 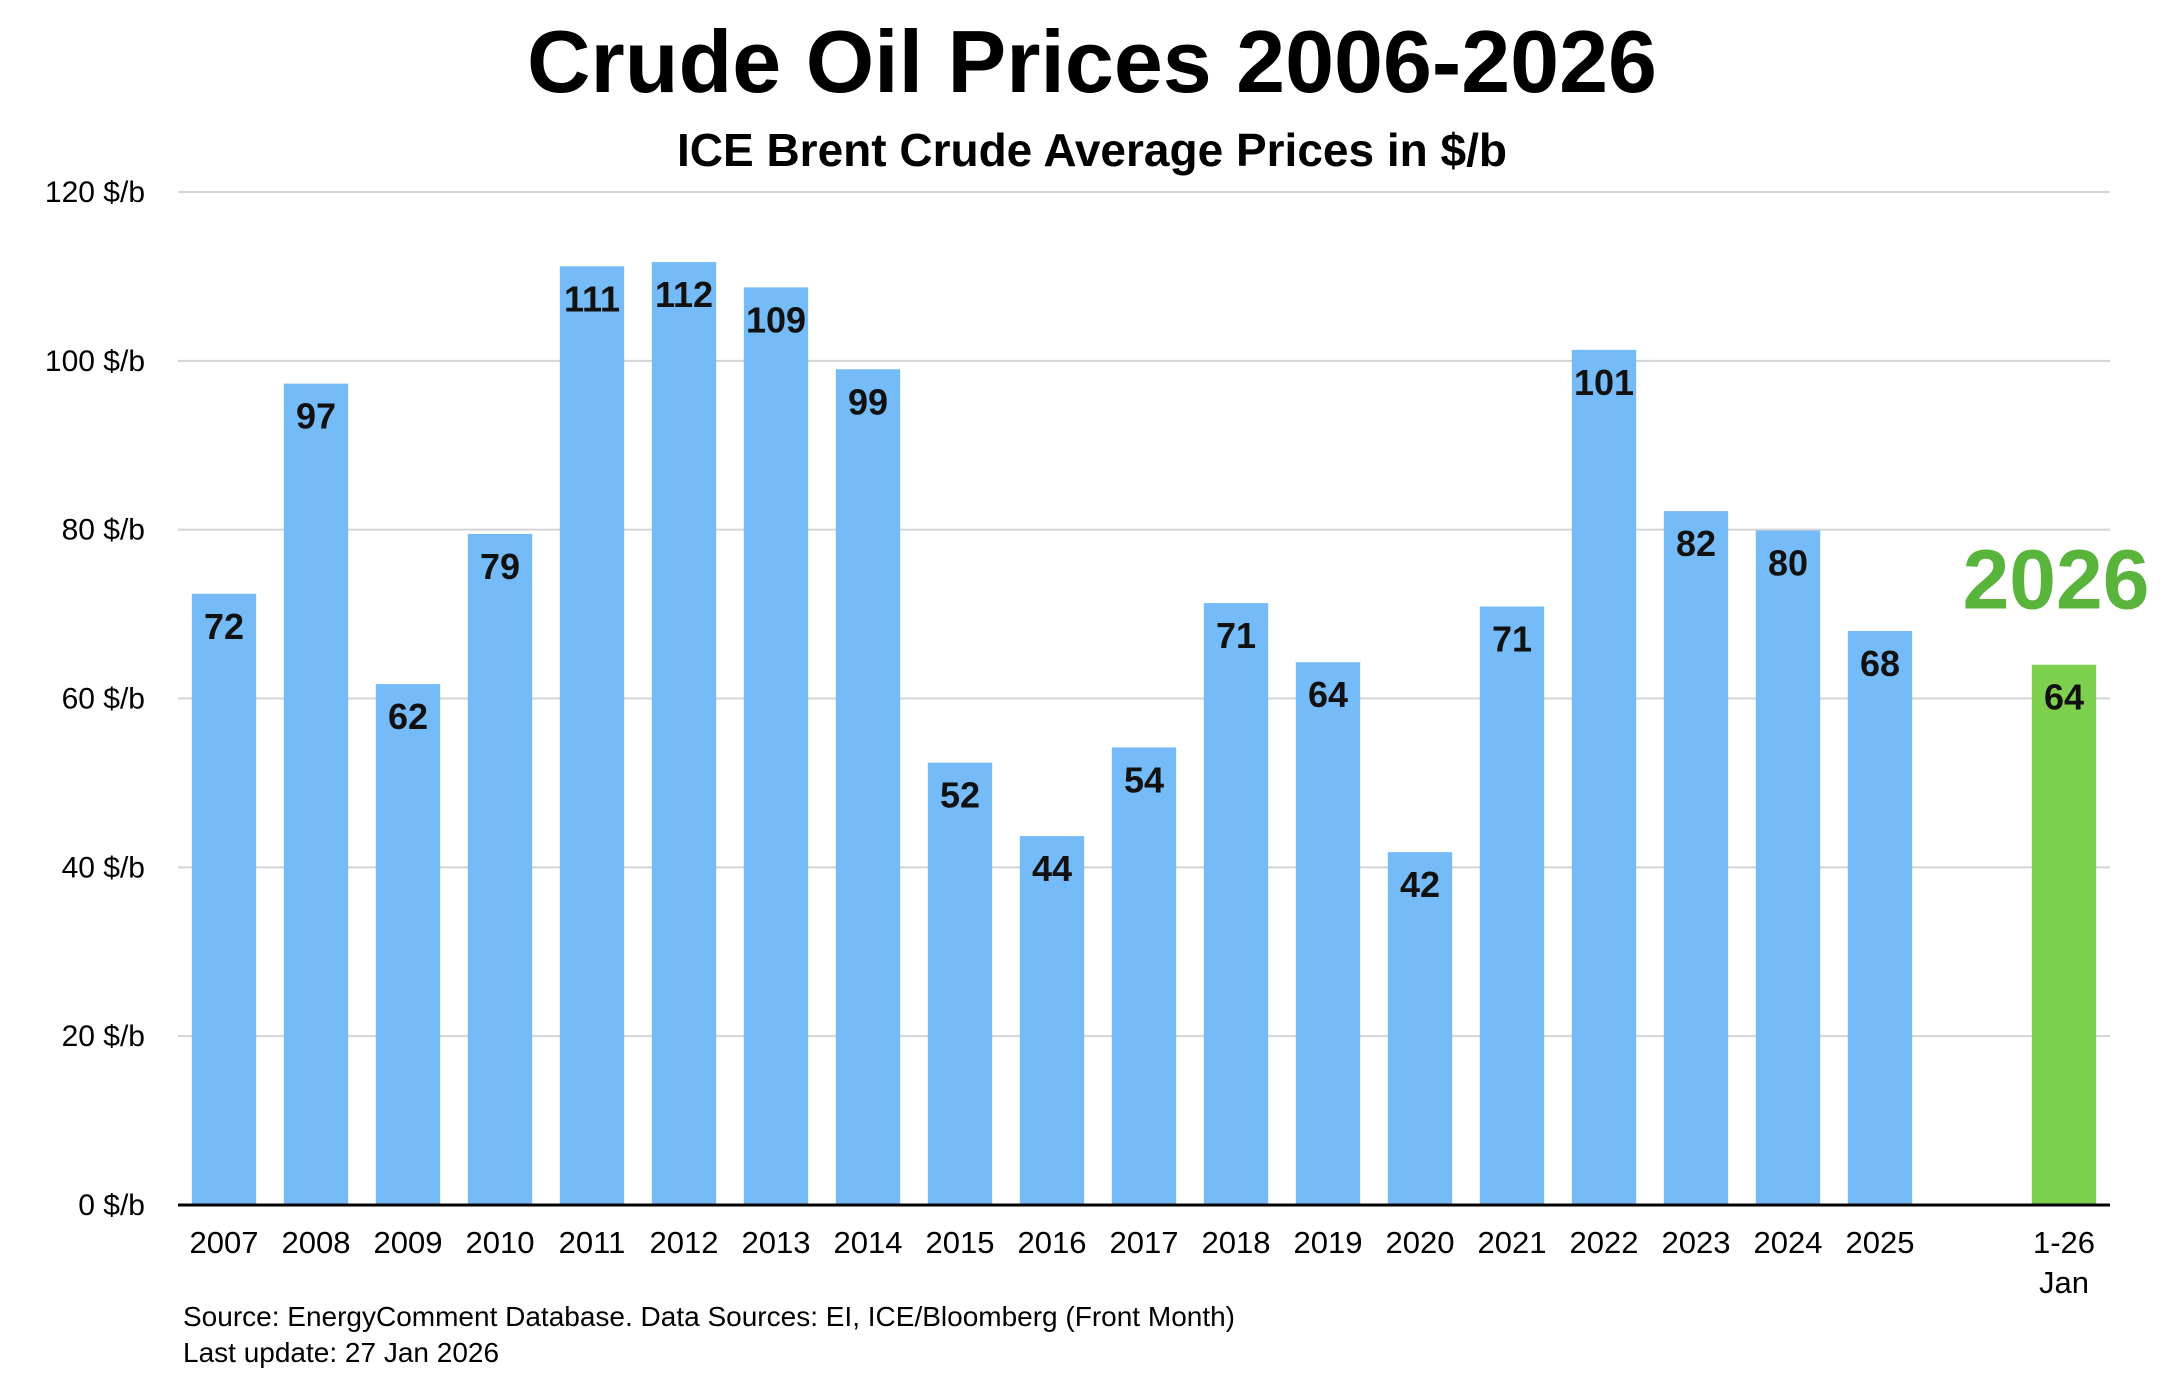 What do you see at coordinates (1604, 777) in the screenshot?
I see `bar-2022` at bounding box center [1604, 777].